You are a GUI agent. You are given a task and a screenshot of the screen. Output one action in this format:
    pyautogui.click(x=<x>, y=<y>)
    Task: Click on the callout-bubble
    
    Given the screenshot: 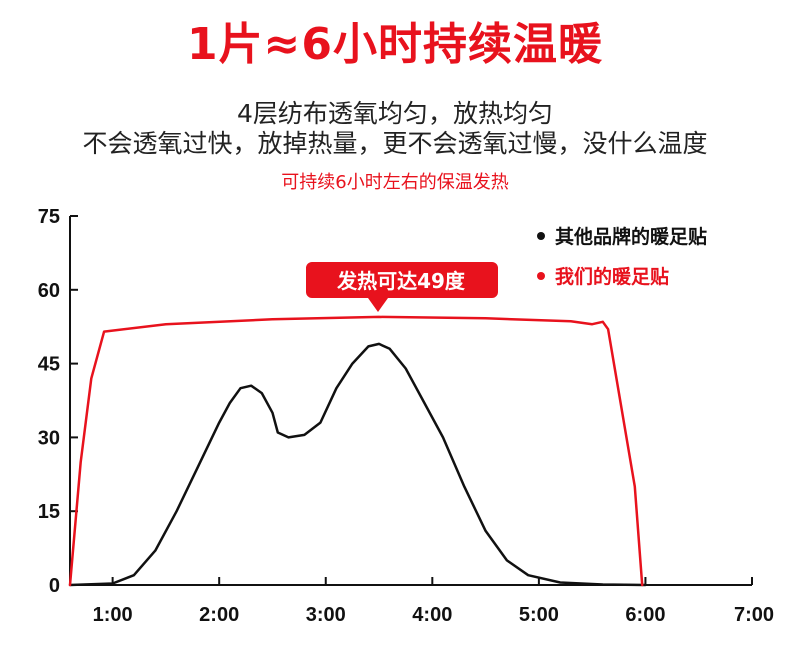 What is the action you would take?
    pyautogui.click(x=402, y=287)
    